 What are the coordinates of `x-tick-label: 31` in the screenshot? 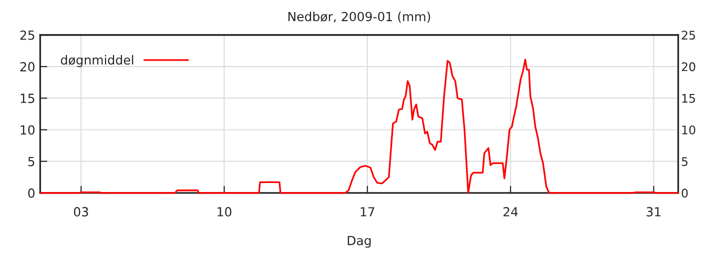 It's located at (653, 211).